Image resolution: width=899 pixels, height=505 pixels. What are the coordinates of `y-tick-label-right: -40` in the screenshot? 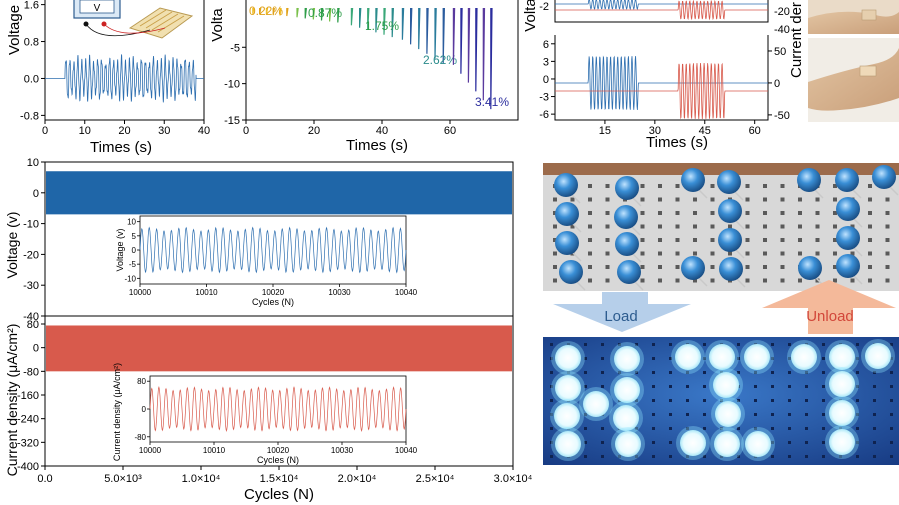 It's located at (782, 30).